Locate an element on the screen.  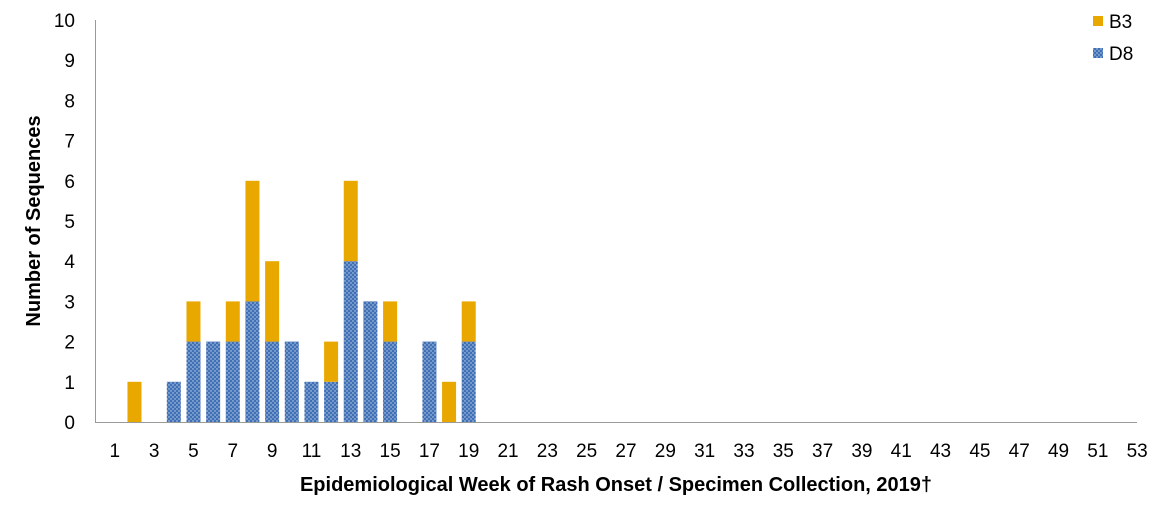
x-tick-label: 15 is located at coordinates (390, 451).